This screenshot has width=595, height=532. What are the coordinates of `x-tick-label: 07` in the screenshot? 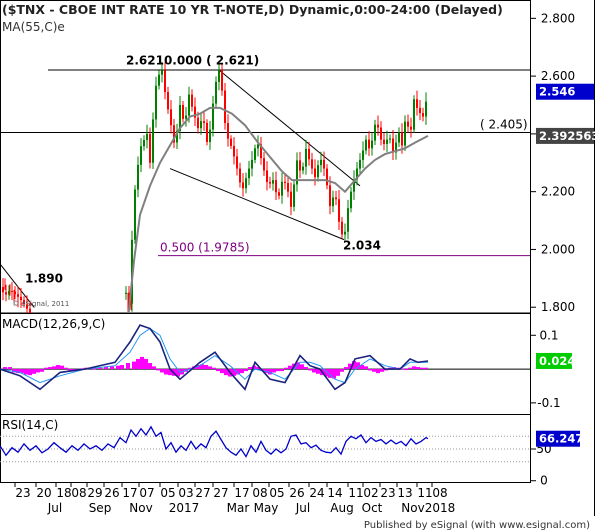 It's located at (146, 493).